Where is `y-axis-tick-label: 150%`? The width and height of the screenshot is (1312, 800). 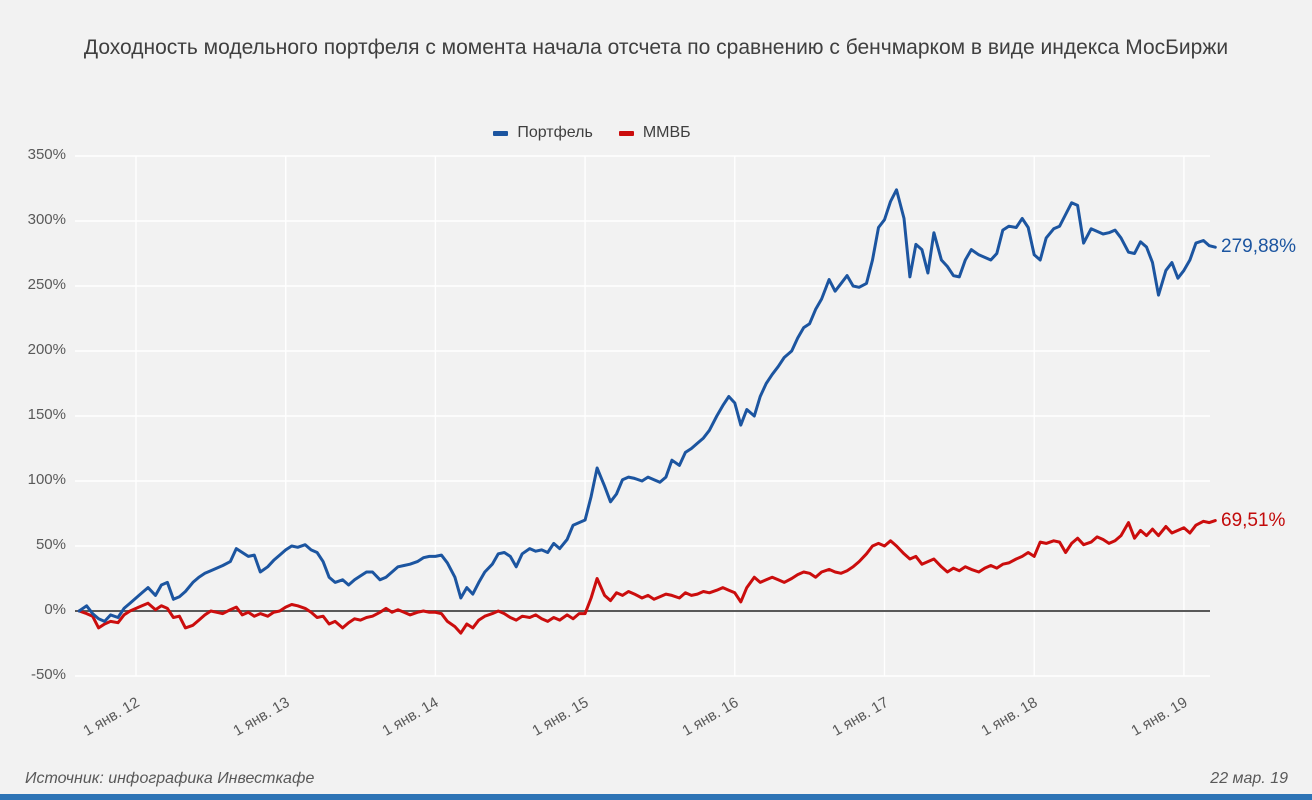 y-axis-tick-label: 150% is located at coordinates (46, 414).